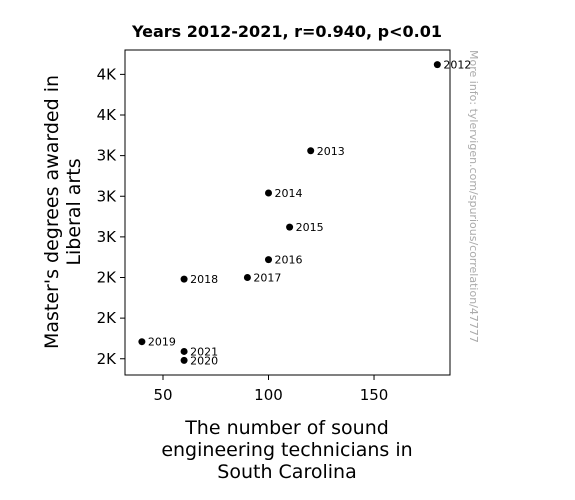  I want to click on y-axis-title-line: Master's degrees awarded in, so click(52, 212).